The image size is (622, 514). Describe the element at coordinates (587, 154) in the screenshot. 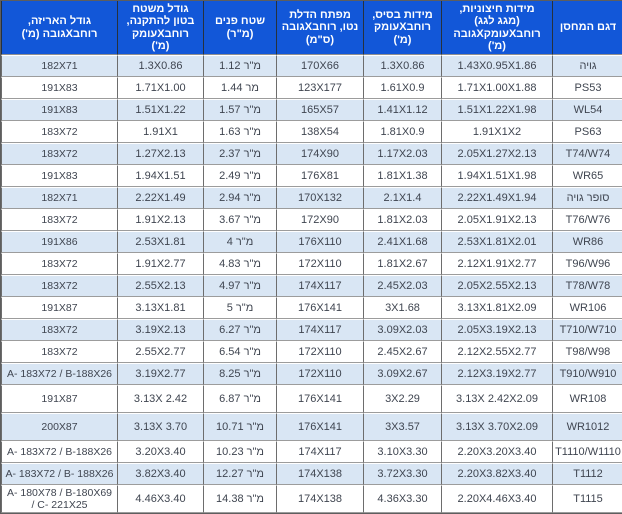

I see `model-cell: T74/W74` at that location.